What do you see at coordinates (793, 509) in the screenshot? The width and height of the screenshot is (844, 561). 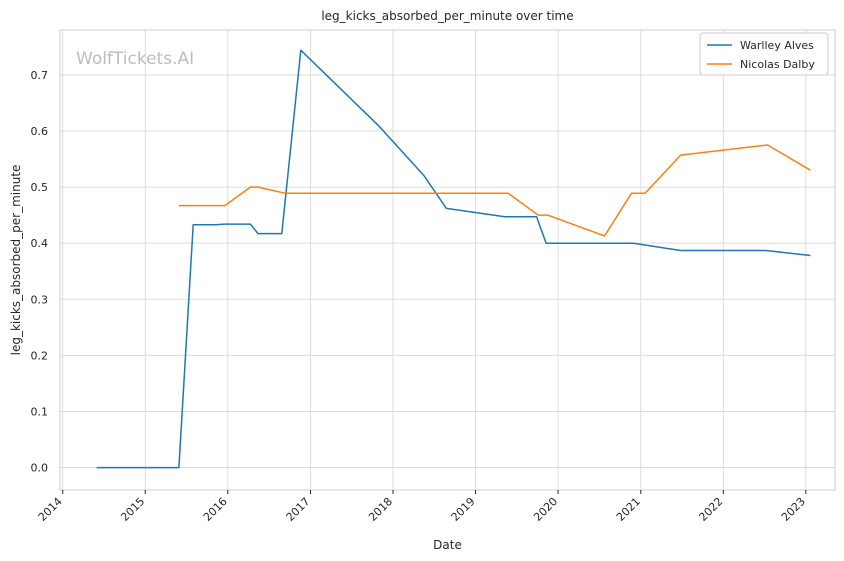 I see `x-tick-label: 2023` at bounding box center [793, 509].